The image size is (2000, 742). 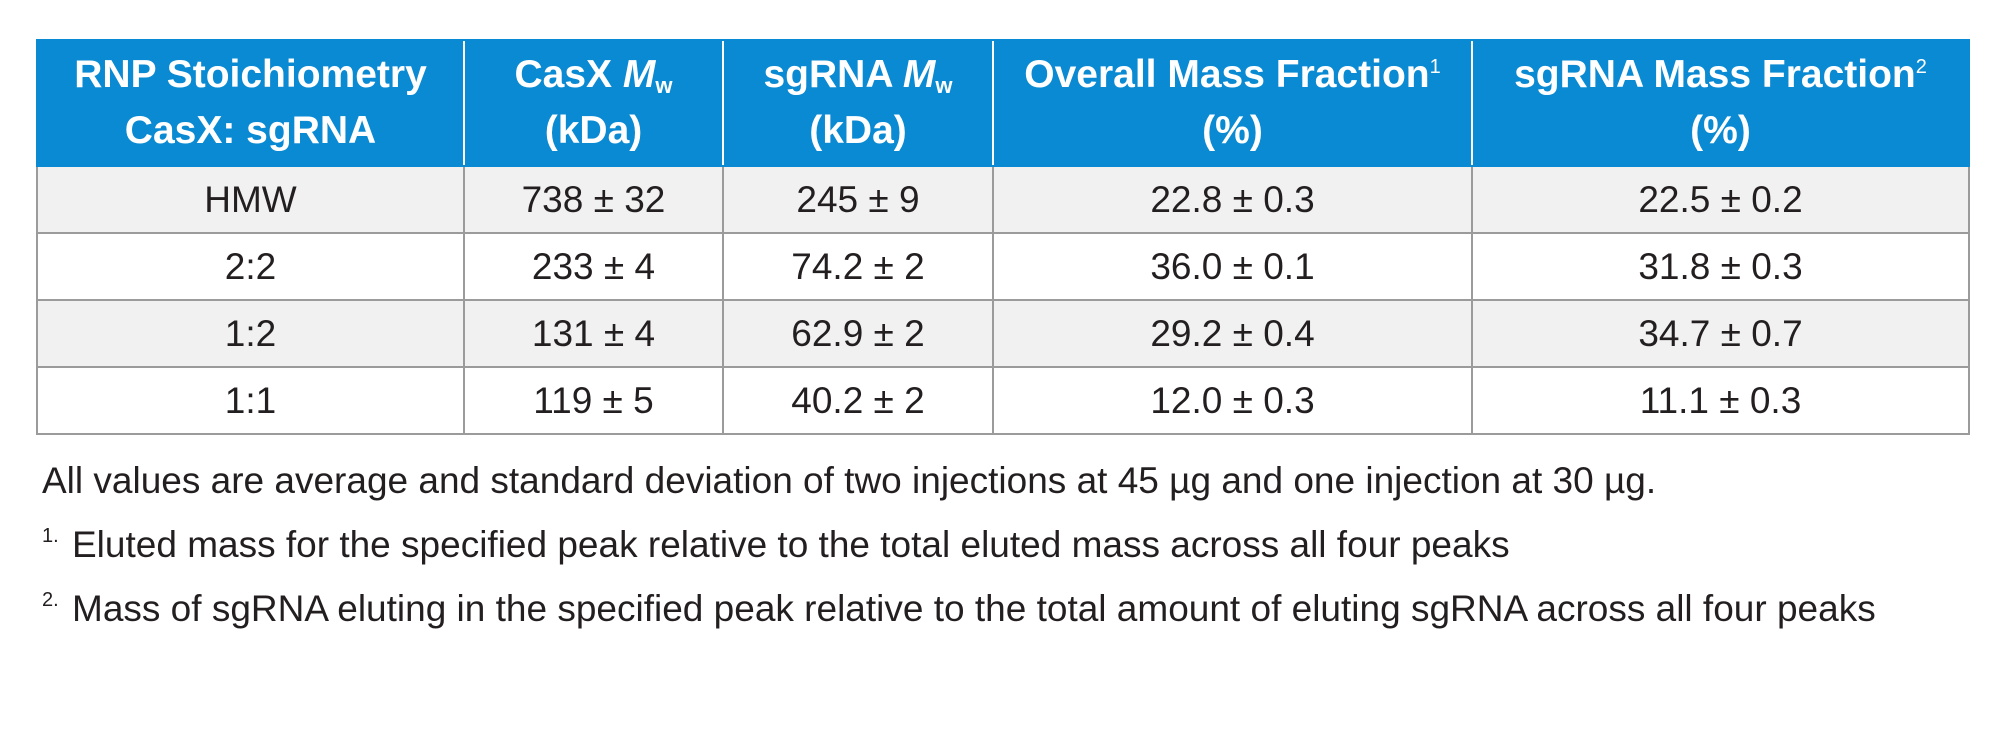 I want to click on footnote-marker: 1., so click(x=50, y=536).